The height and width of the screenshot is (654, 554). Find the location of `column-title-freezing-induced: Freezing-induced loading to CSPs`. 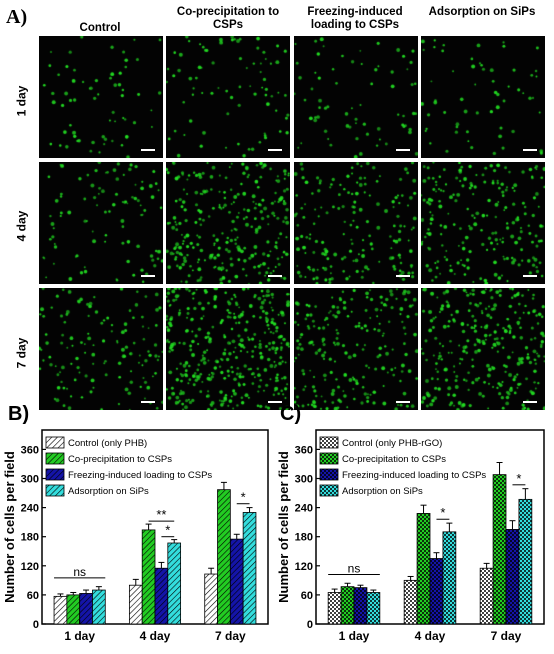

column-title-freezing-induced: Freezing-induced loading to CSPs is located at coordinates (355, 18).